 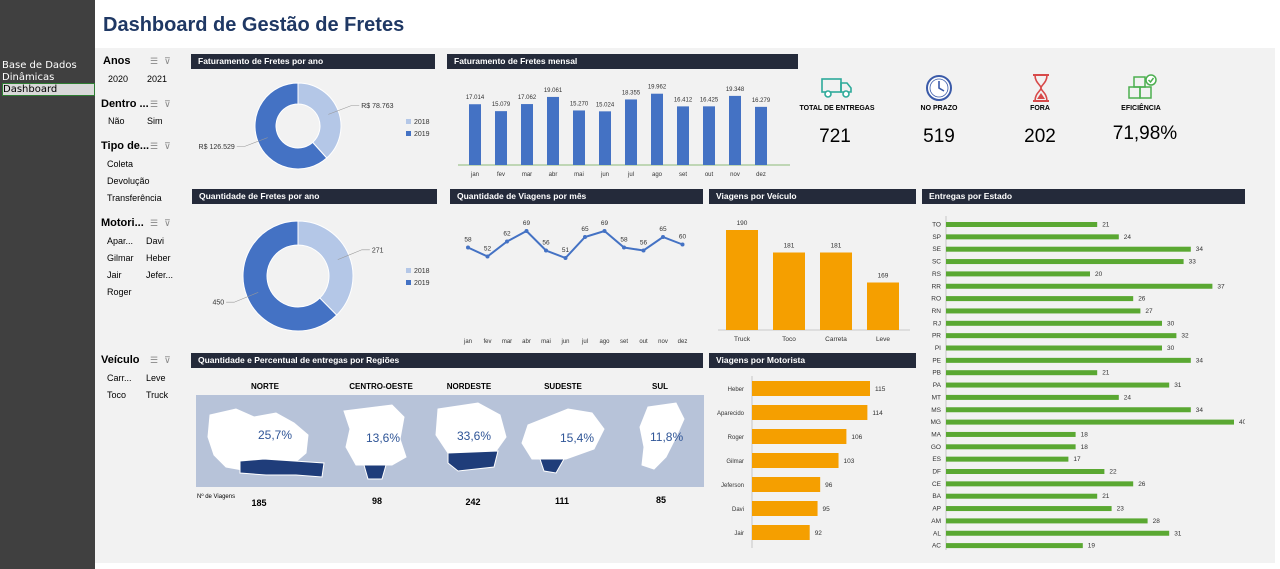 What do you see at coordinates (118, 79) in the screenshot?
I see `slicer-item-2020: 2020` at bounding box center [118, 79].